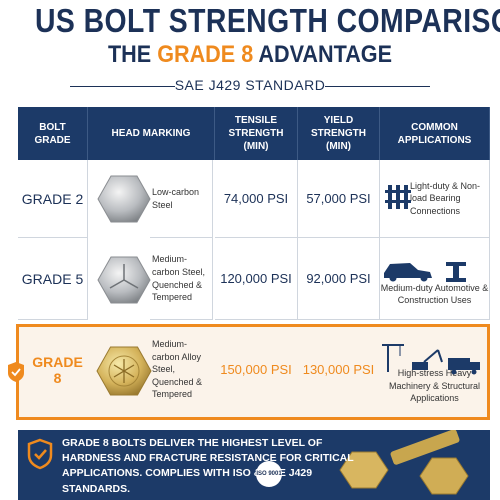  I want to click on footer-art, so click(248, 462).